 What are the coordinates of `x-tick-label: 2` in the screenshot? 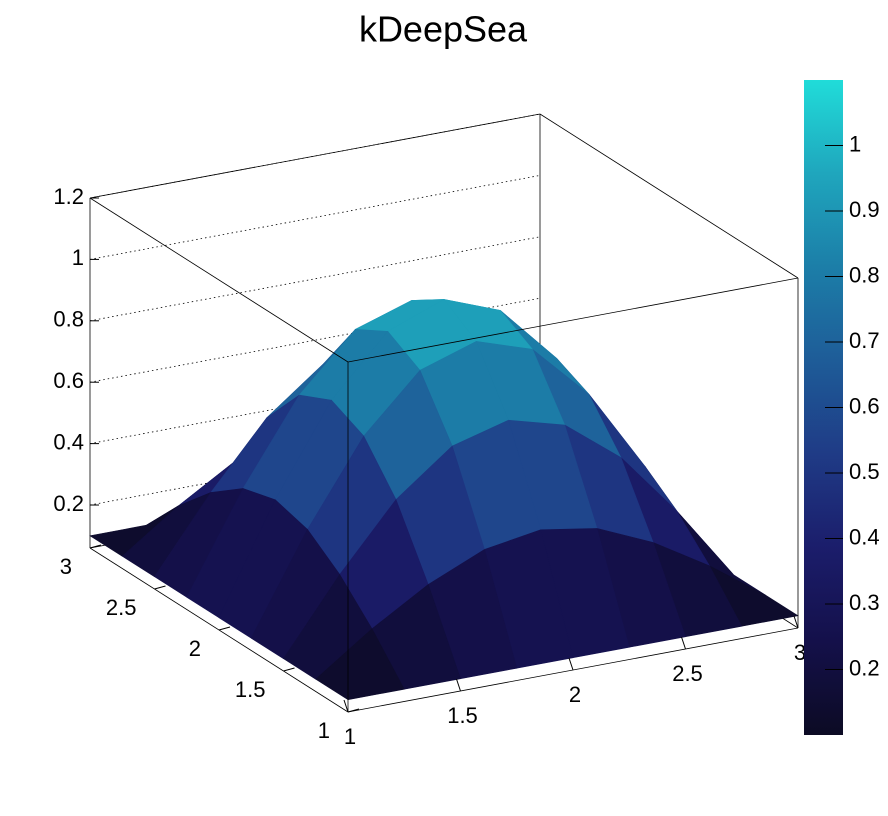 It's located at (575, 694).